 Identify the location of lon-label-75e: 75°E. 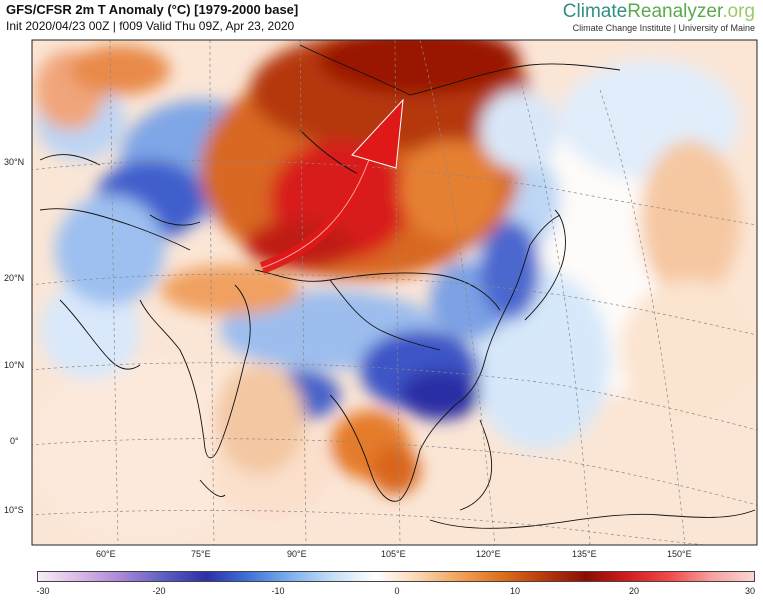
(201, 554).